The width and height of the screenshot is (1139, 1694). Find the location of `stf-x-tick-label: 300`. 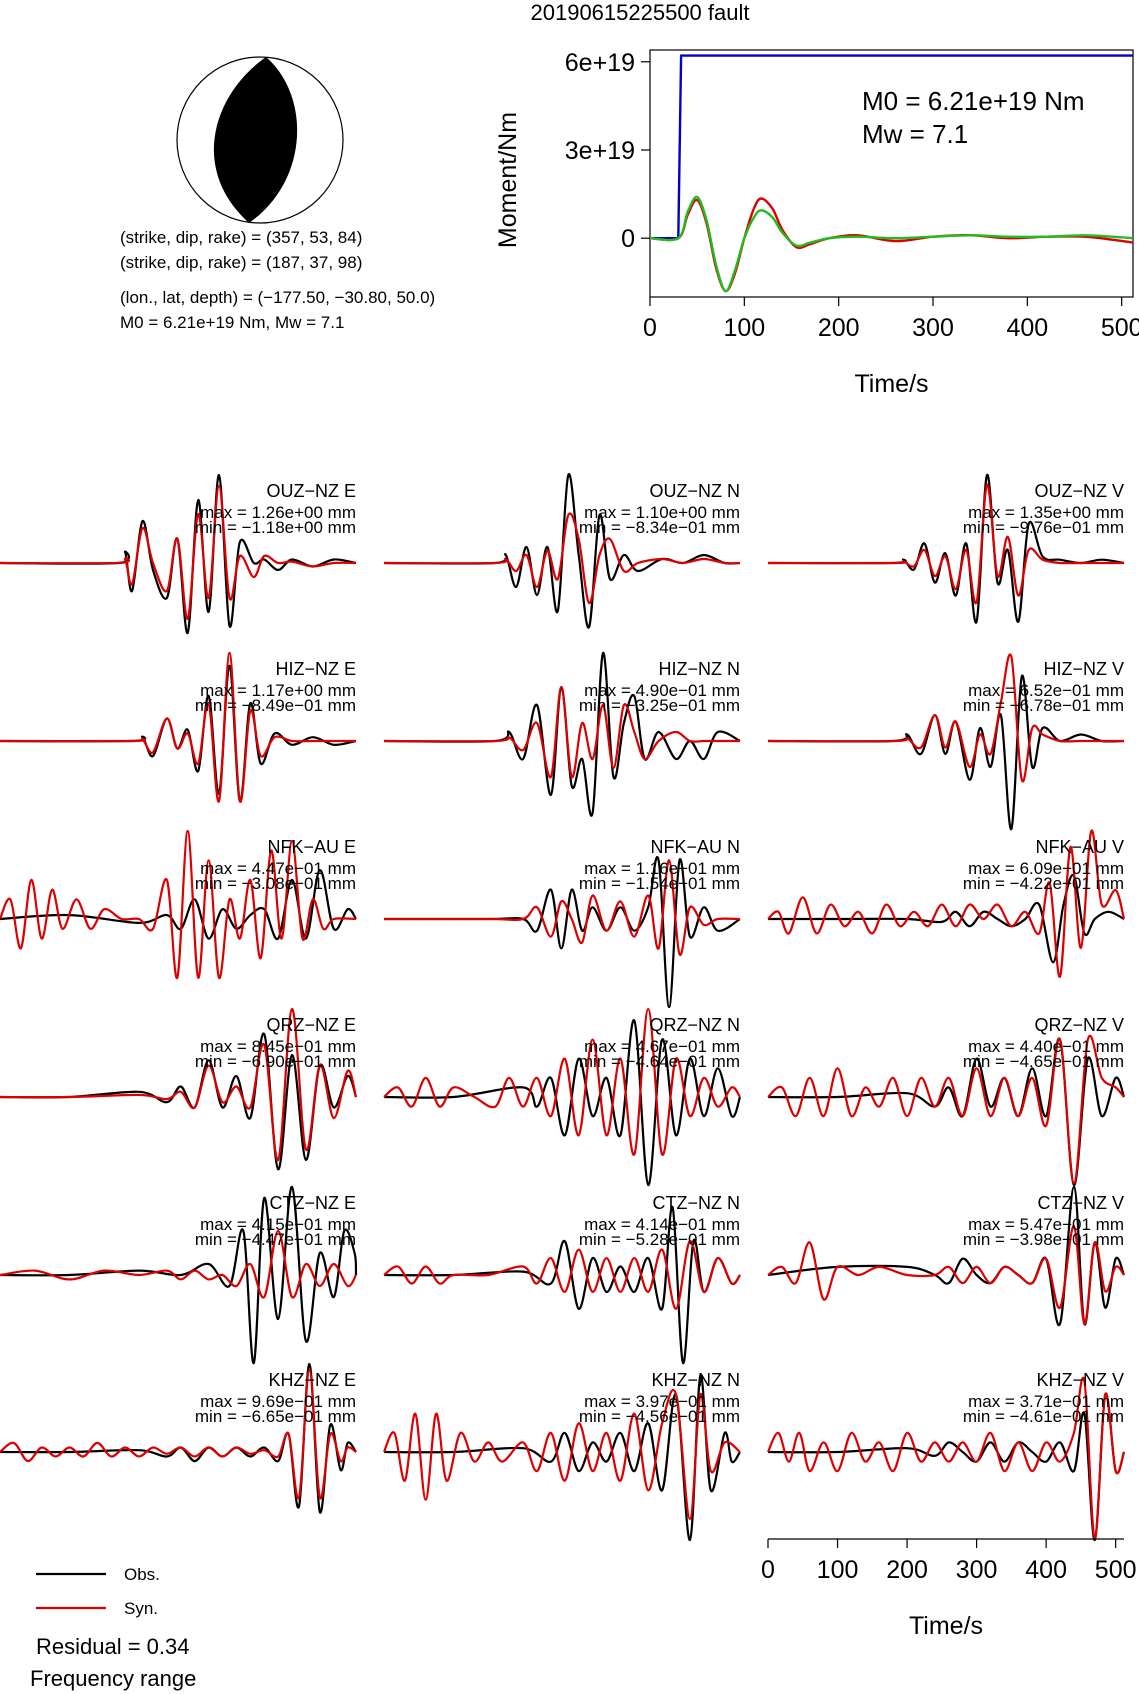

stf-x-tick-label: 300 is located at coordinates (933, 328).